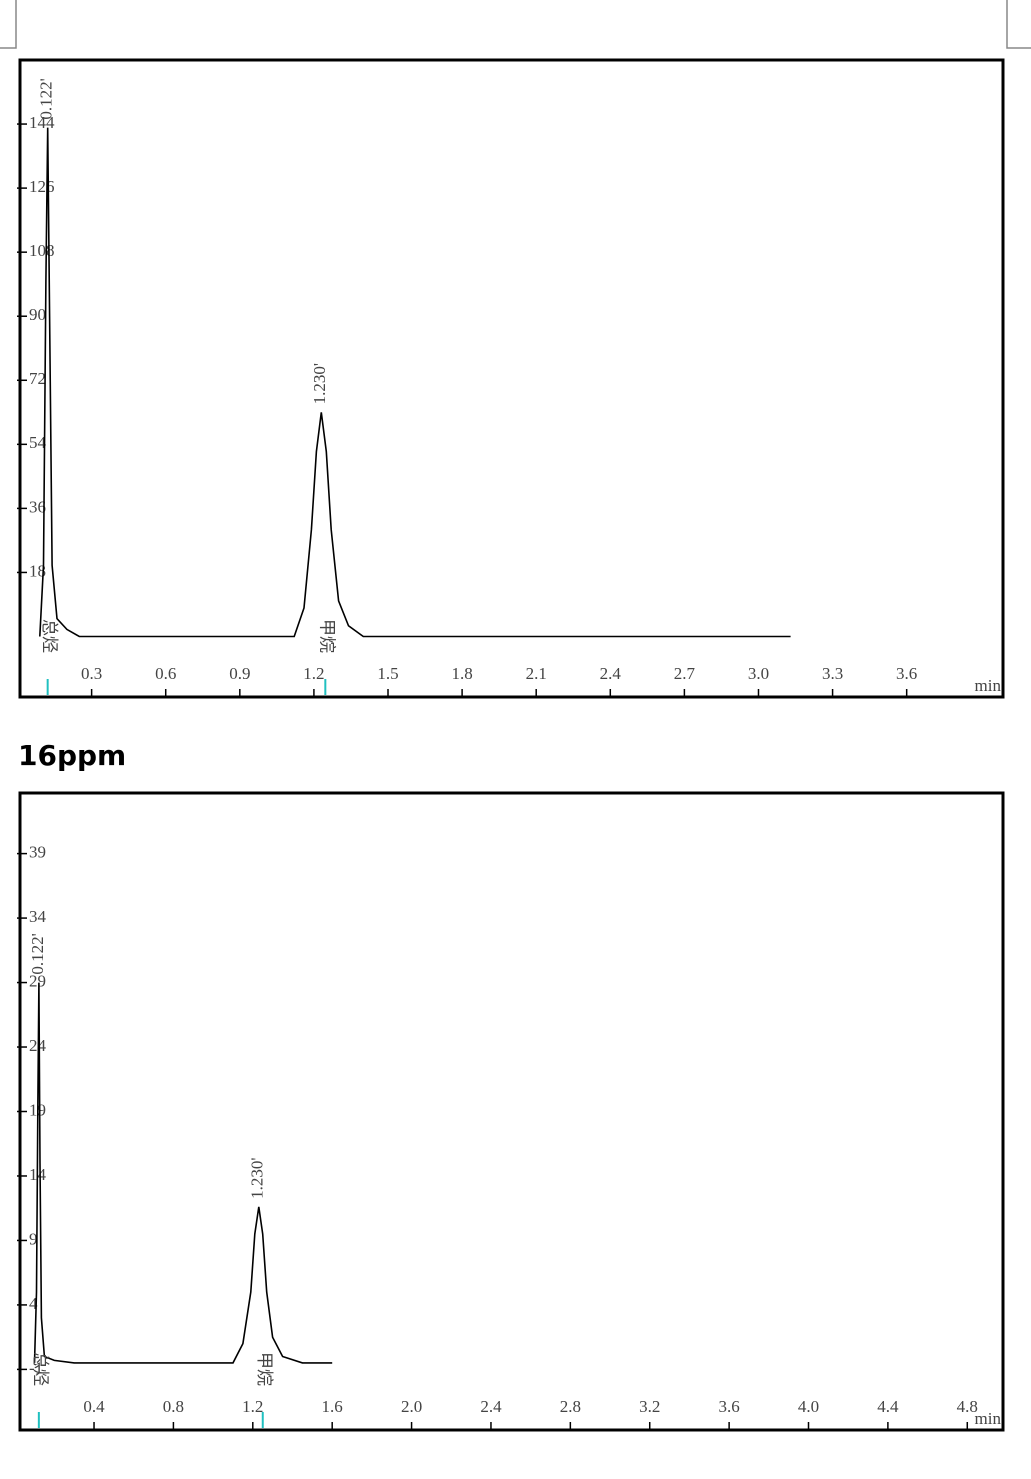  What do you see at coordinates (38, 916) in the screenshot?
I see `y-tick-label: 34` at bounding box center [38, 916].